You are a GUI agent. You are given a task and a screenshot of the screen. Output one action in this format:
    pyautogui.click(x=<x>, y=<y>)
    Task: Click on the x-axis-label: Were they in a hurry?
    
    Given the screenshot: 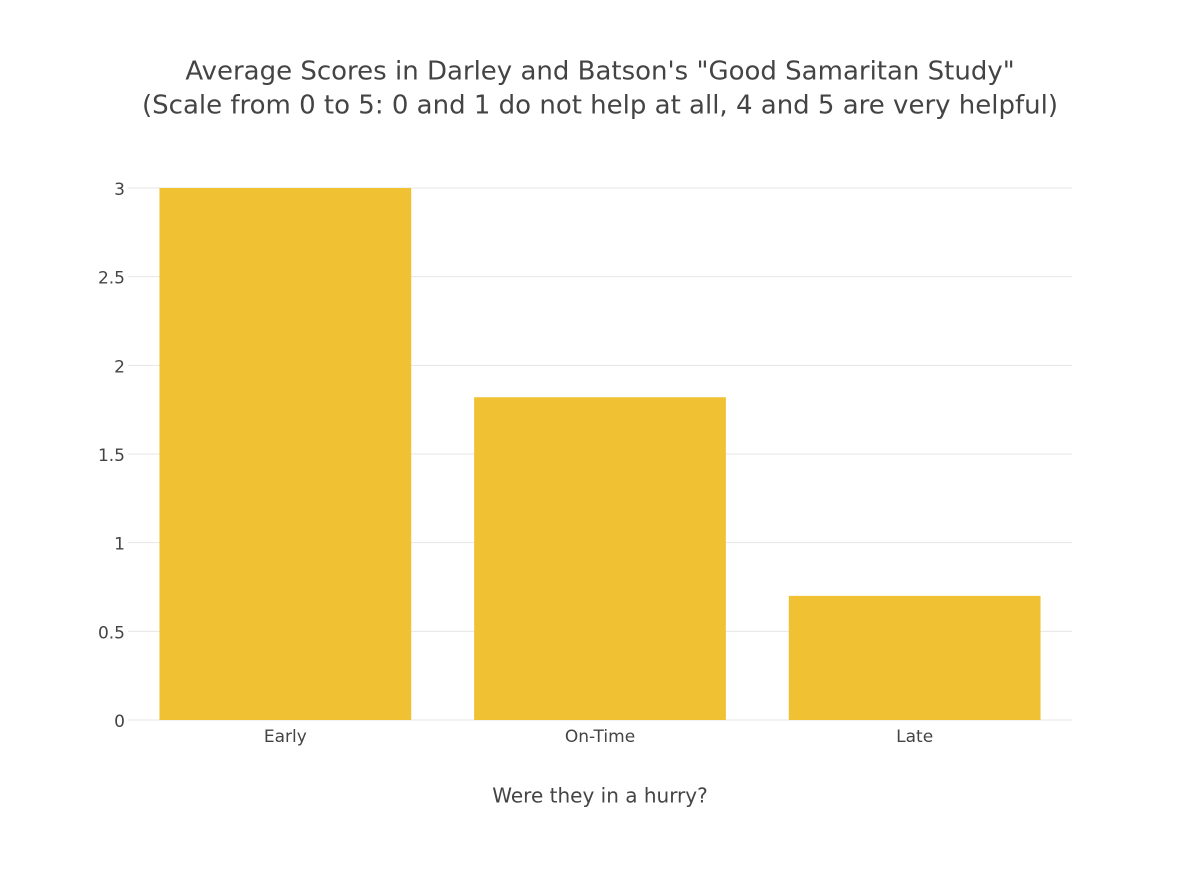 What is the action you would take?
    pyautogui.click(x=599, y=796)
    